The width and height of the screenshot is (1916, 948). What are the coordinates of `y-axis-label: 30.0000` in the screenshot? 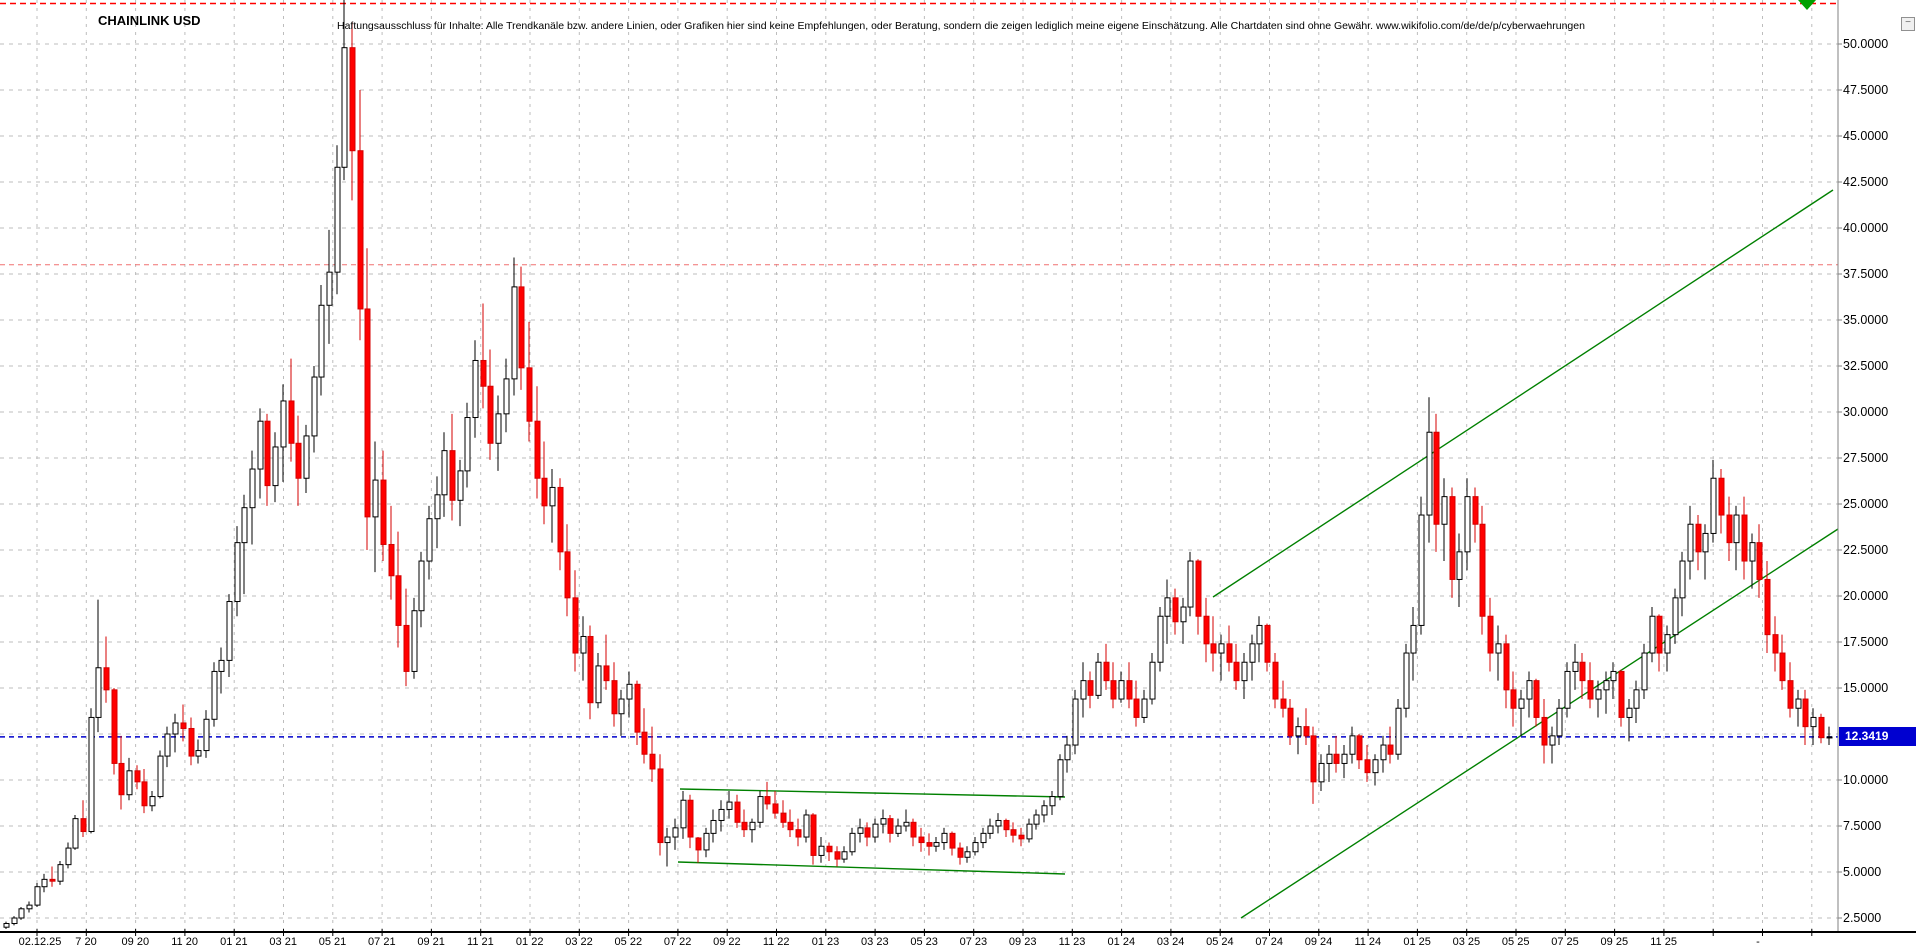 It's located at (1865, 412).